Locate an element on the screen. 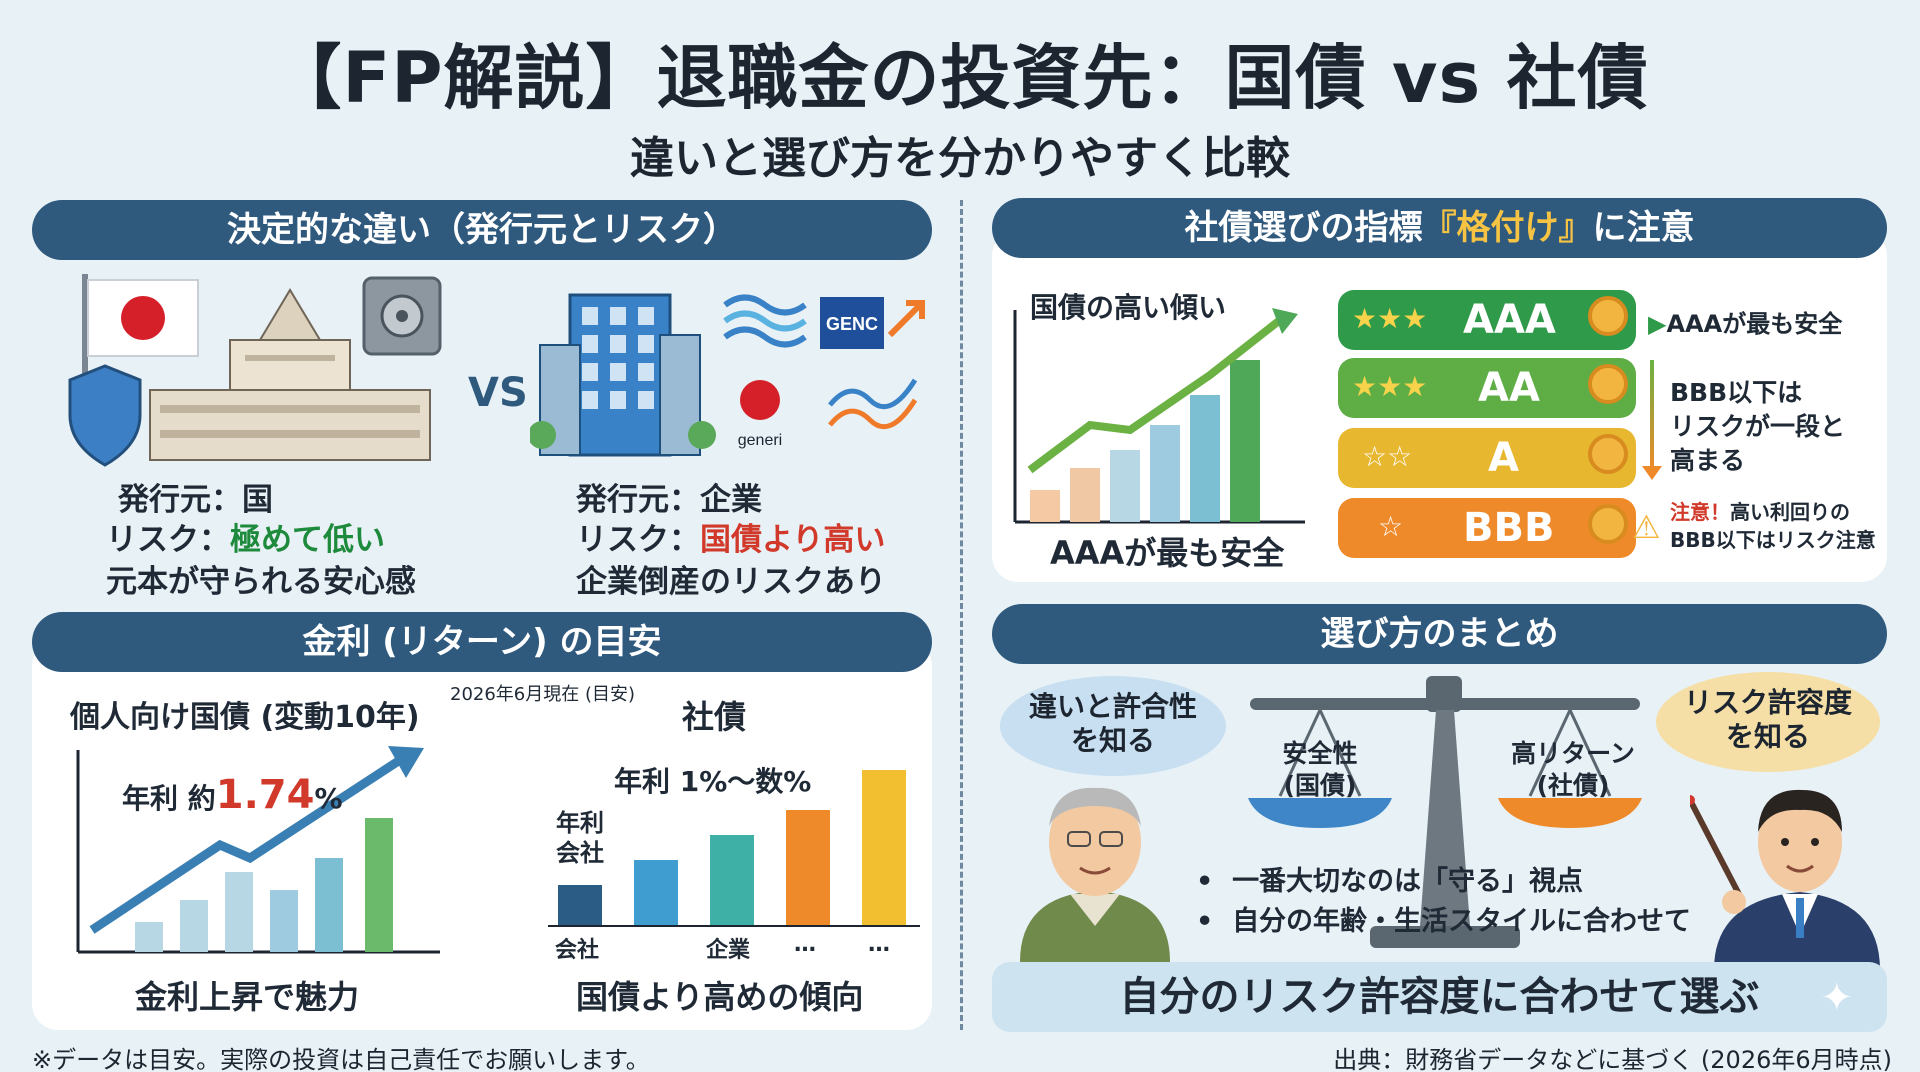 This screenshot has height=1072, width=1920. govt-rate-unit: % is located at coordinates (328, 798).